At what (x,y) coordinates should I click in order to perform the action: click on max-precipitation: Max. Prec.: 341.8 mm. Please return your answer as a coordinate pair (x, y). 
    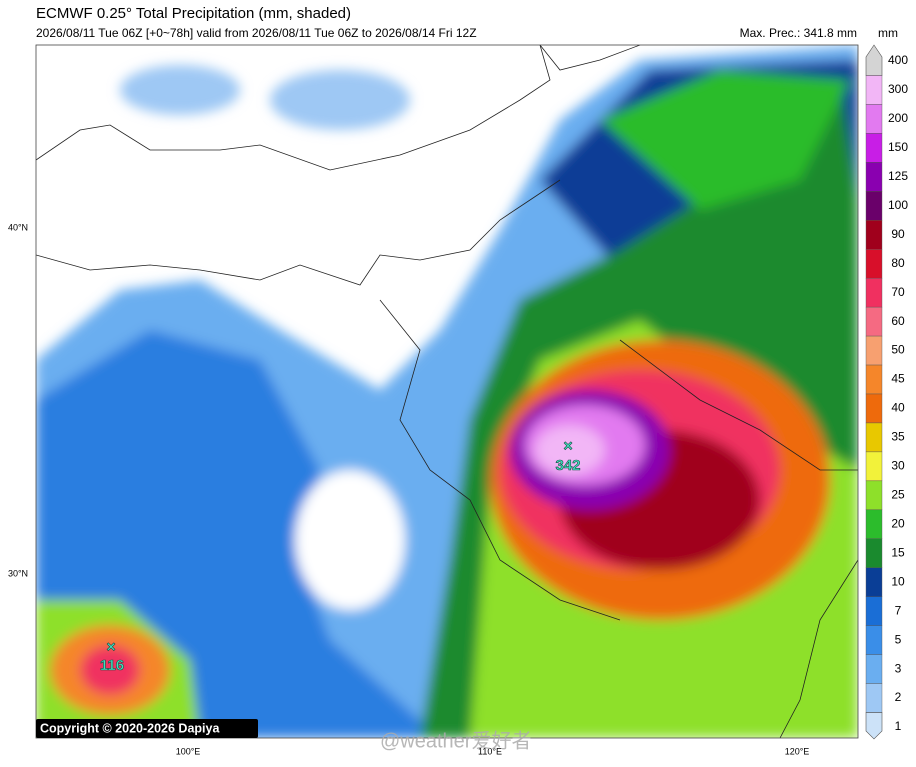
    Looking at the image, I should click on (798, 33).